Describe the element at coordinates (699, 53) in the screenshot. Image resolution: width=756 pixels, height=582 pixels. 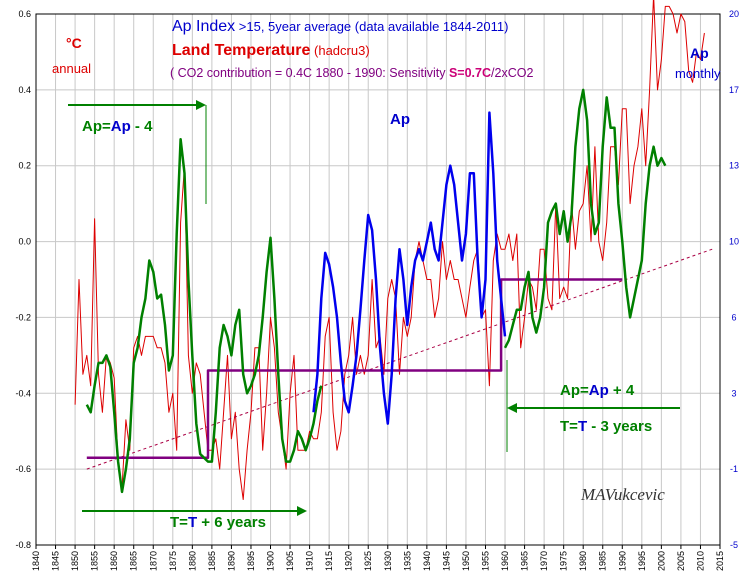
I see `right-axis-label: Ap` at that location.